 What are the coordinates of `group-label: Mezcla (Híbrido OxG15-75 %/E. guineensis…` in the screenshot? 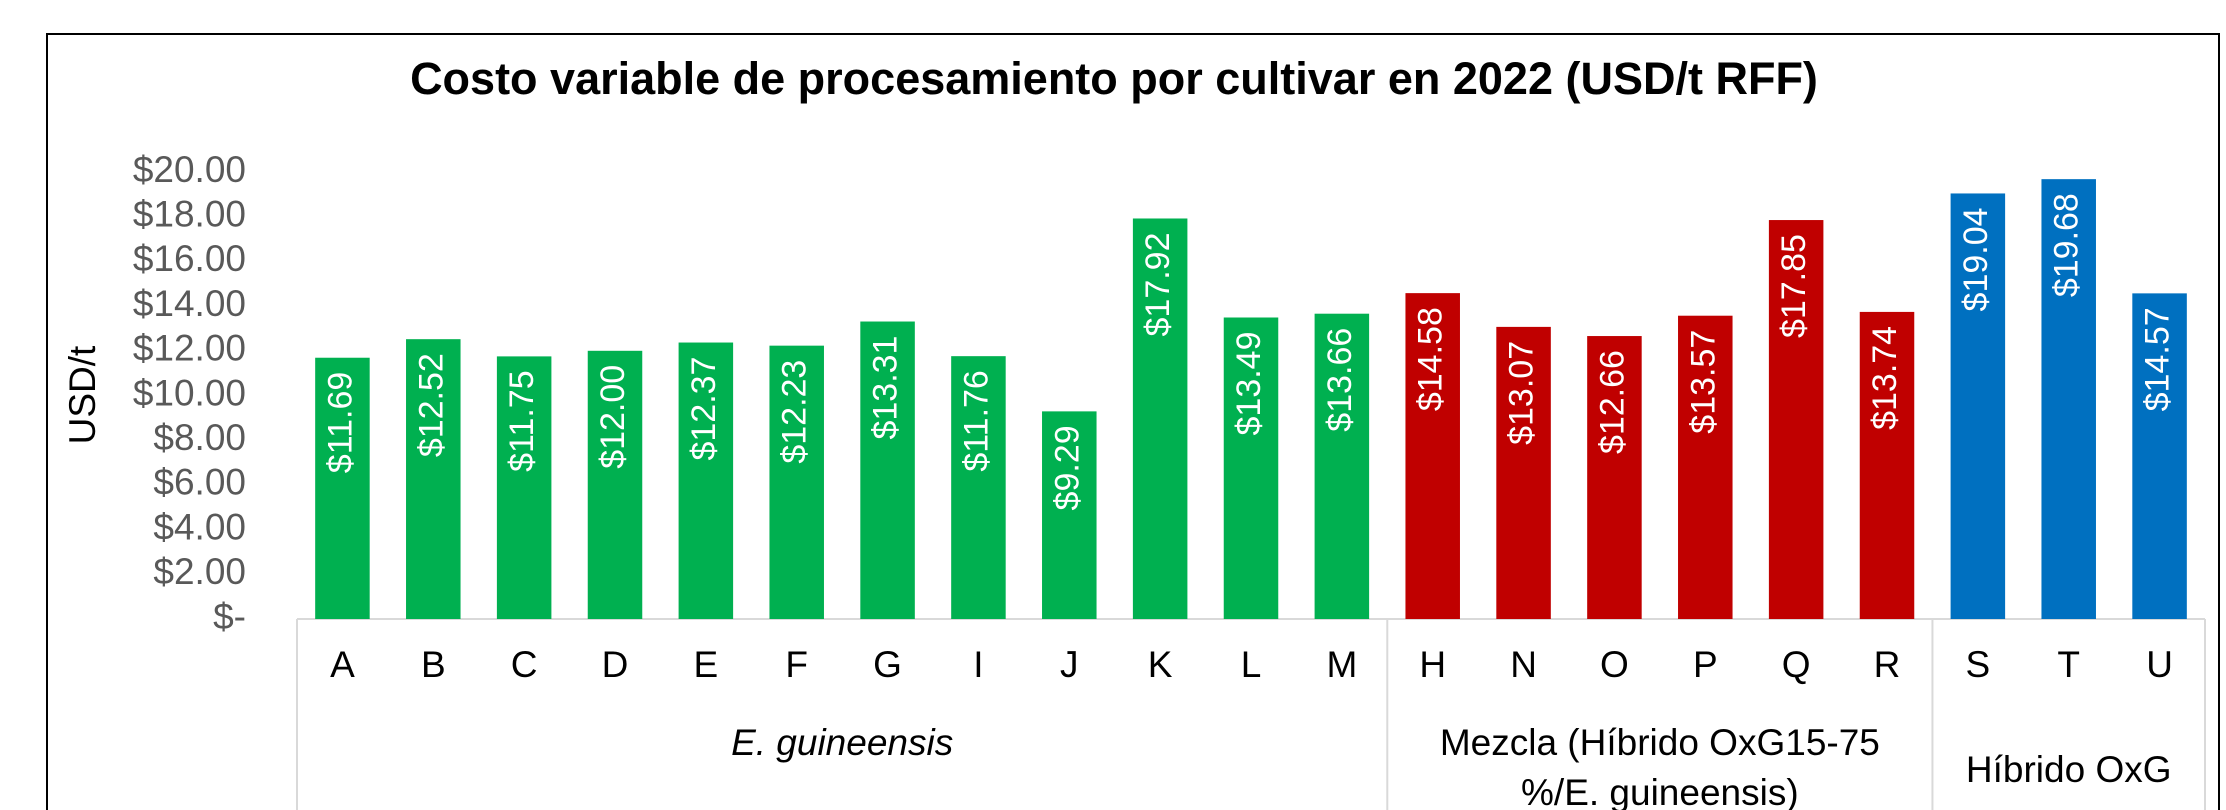 It's located at (1659, 766).